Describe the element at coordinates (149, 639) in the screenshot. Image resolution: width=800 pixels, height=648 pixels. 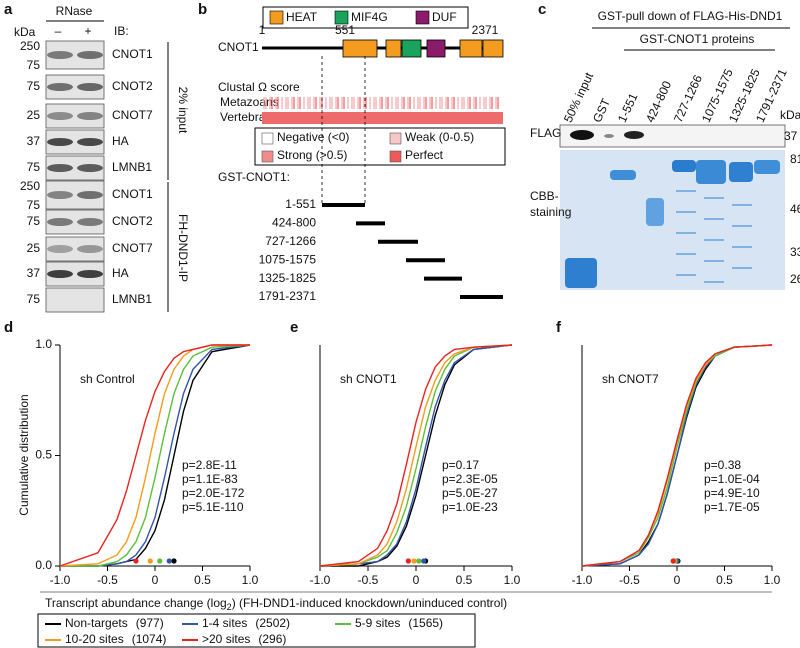
I see `legend-count: (1074)` at that location.